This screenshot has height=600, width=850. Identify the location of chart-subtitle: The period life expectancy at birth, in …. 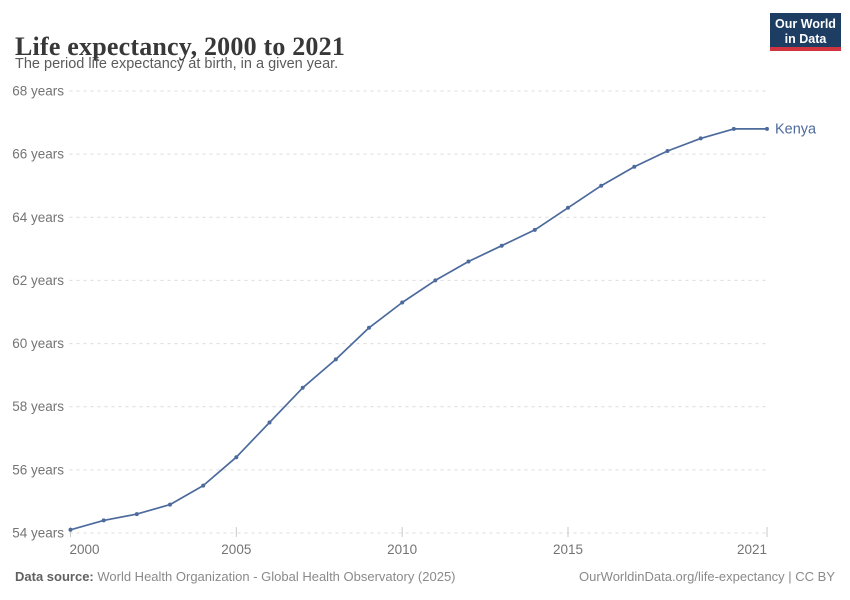
(177, 64).